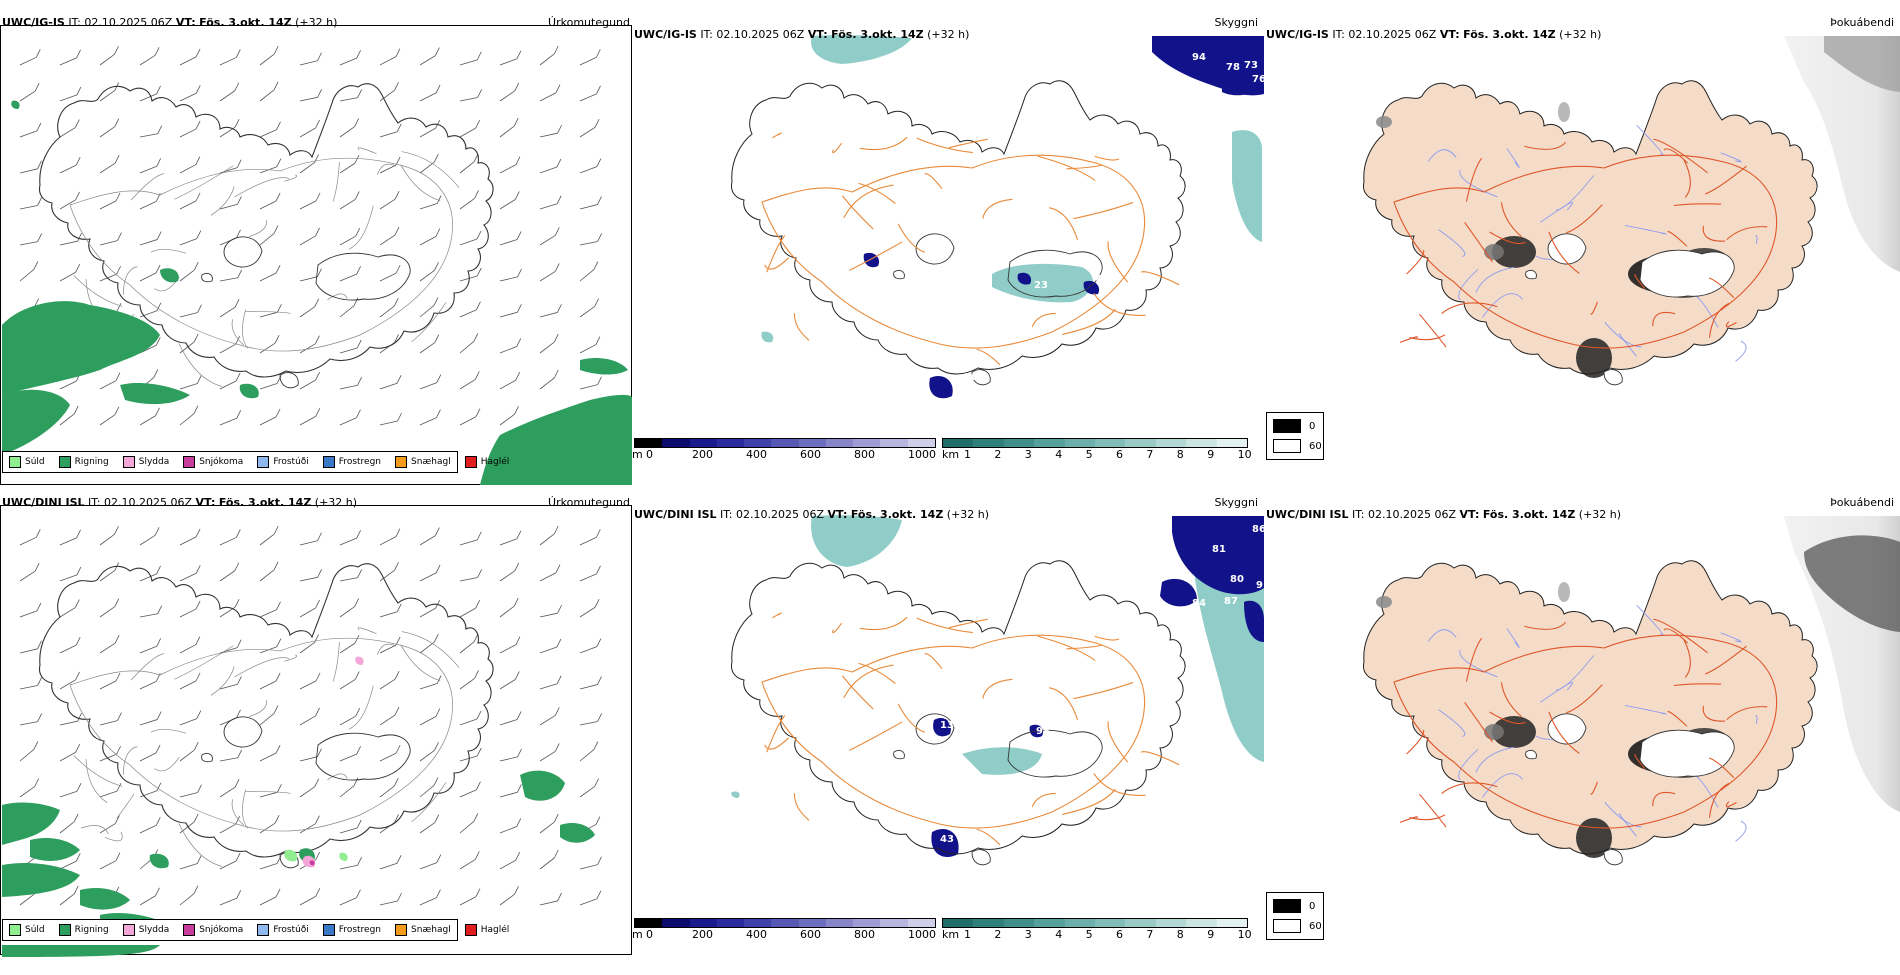 The height and width of the screenshot is (975, 1900). What do you see at coordinates (1258, 529) in the screenshot?
I see `cloud-base-label: 86` at bounding box center [1258, 529].